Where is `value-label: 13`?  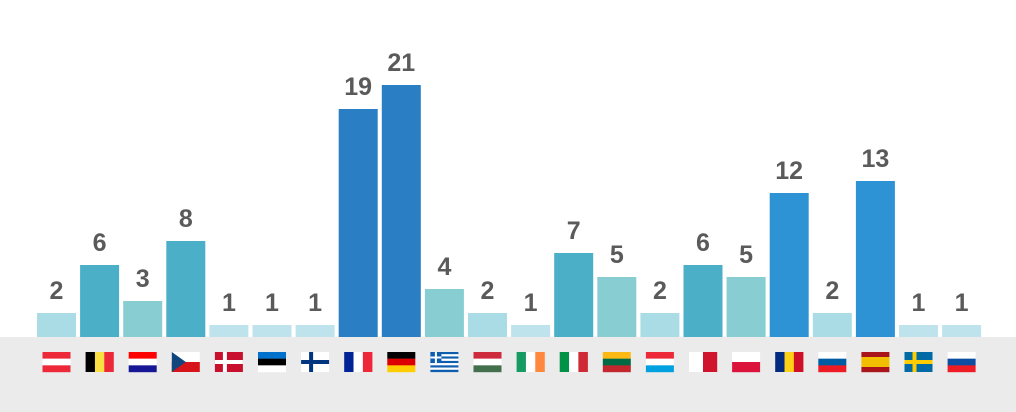 value-label: 13 is located at coordinates (875, 159).